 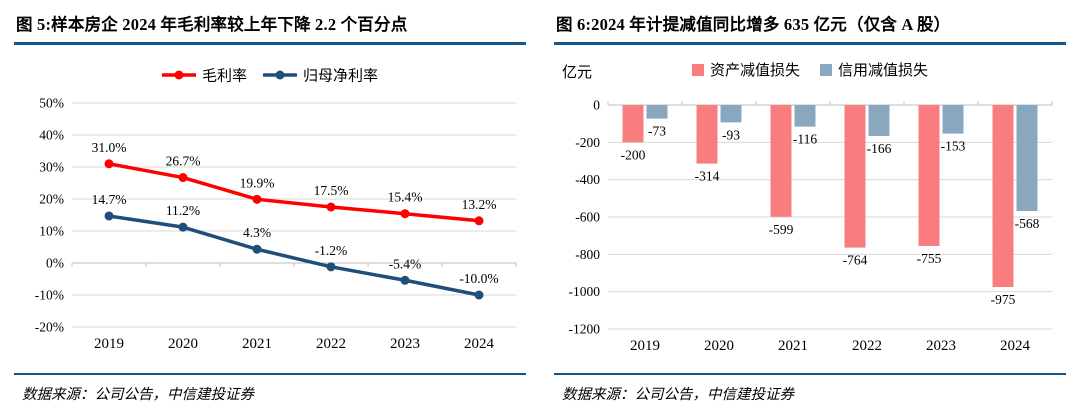 I want to click on legend-label: 毛利率, so click(x=224, y=76).